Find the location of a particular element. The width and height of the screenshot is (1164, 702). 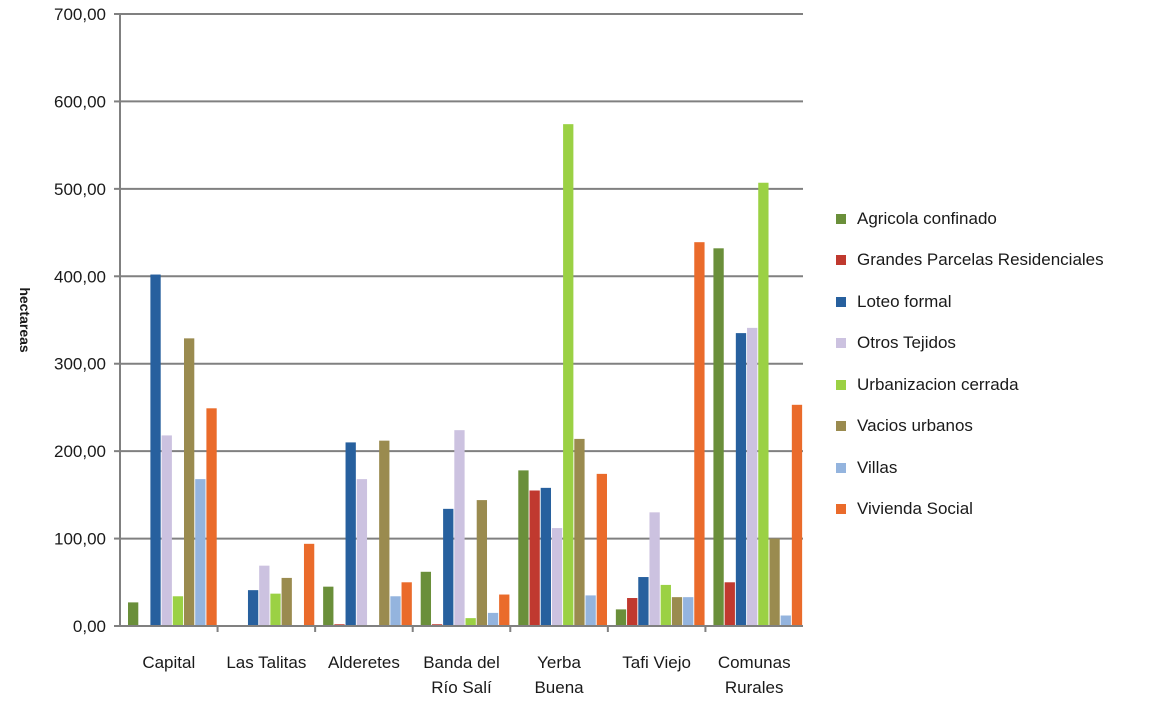

x-tick-label: Tafi Viejo is located at coordinates (656, 662).